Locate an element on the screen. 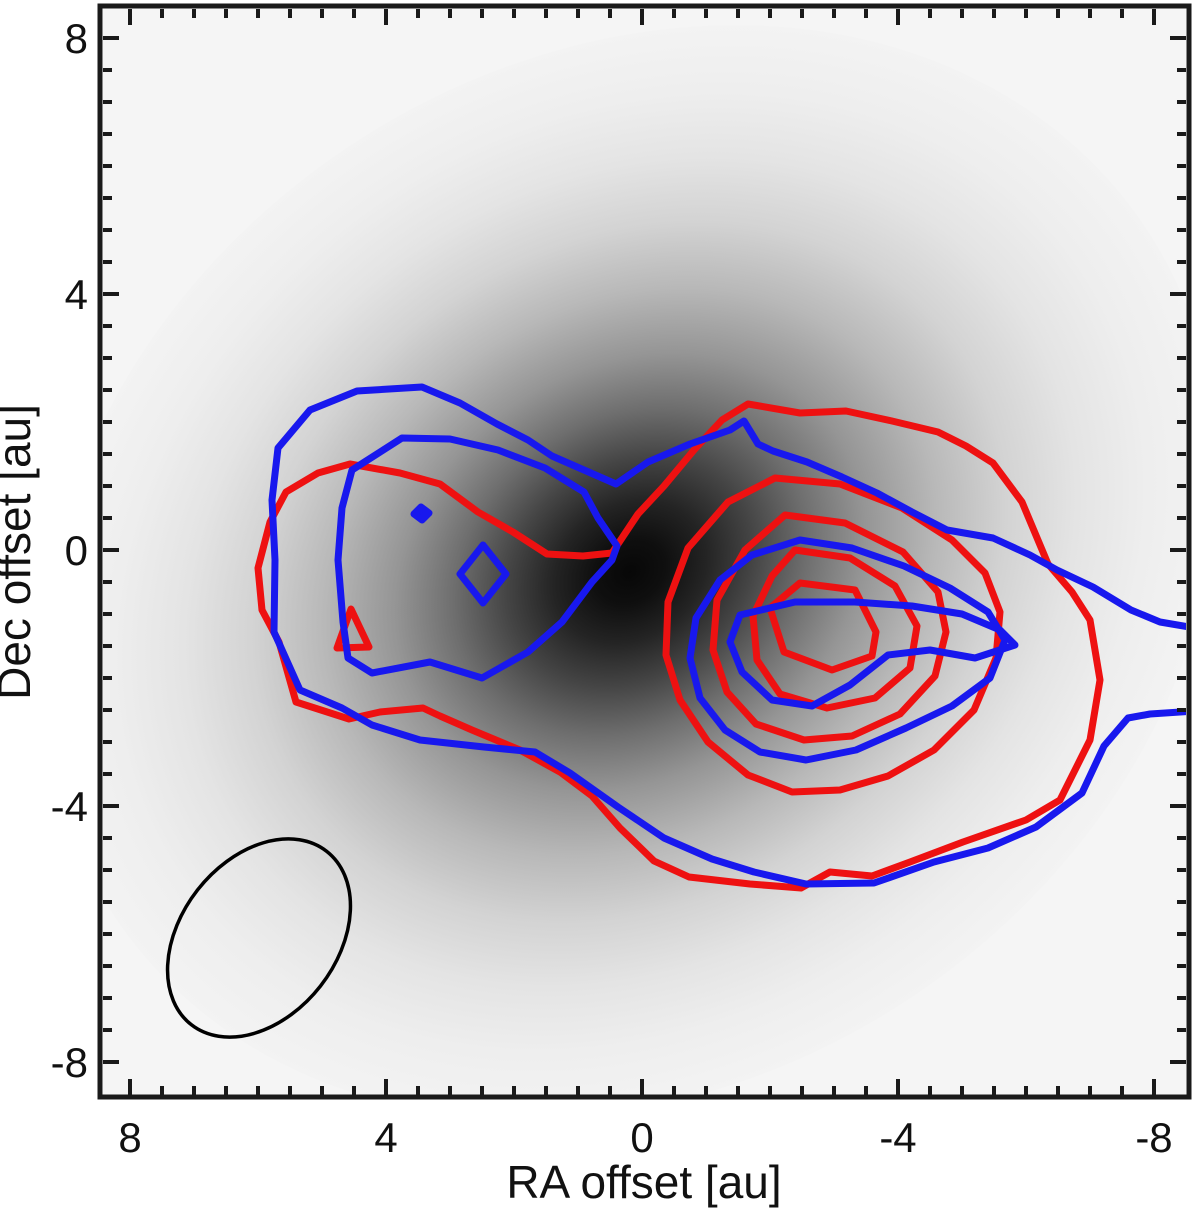  x-tick-label: 8 is located at coordinates (129, 1137).